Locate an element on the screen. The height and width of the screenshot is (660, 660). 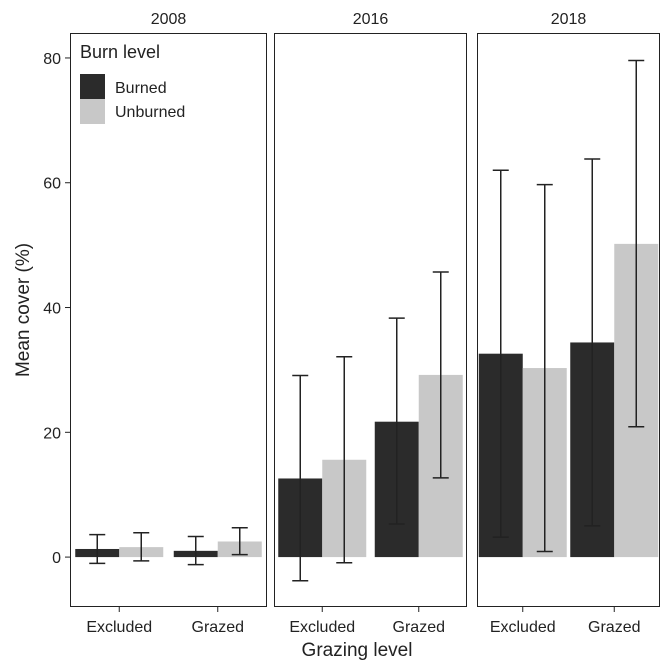
y-tick-label: 0 is located at coordinates (56, 558).